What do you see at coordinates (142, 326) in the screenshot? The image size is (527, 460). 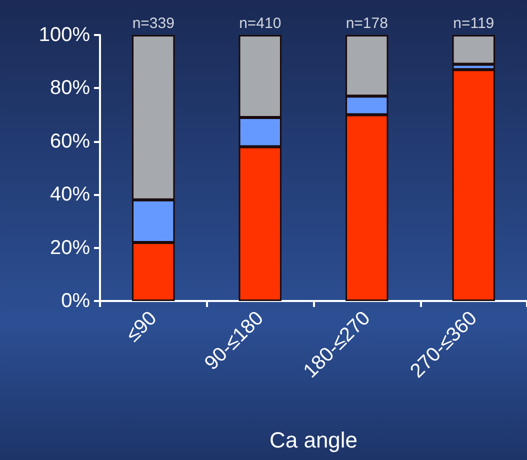 I see `x-tick-label: ≤90` at bounding box center [142, 326].